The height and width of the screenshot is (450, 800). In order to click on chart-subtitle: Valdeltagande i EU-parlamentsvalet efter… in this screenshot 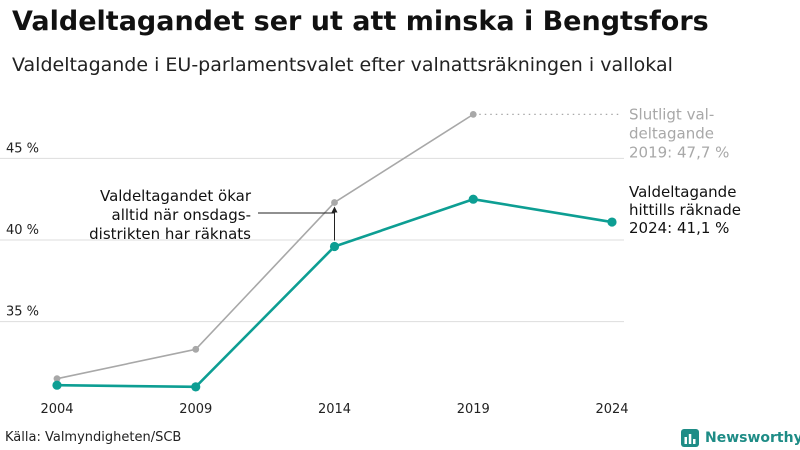, I will do `click(342, 65)`.